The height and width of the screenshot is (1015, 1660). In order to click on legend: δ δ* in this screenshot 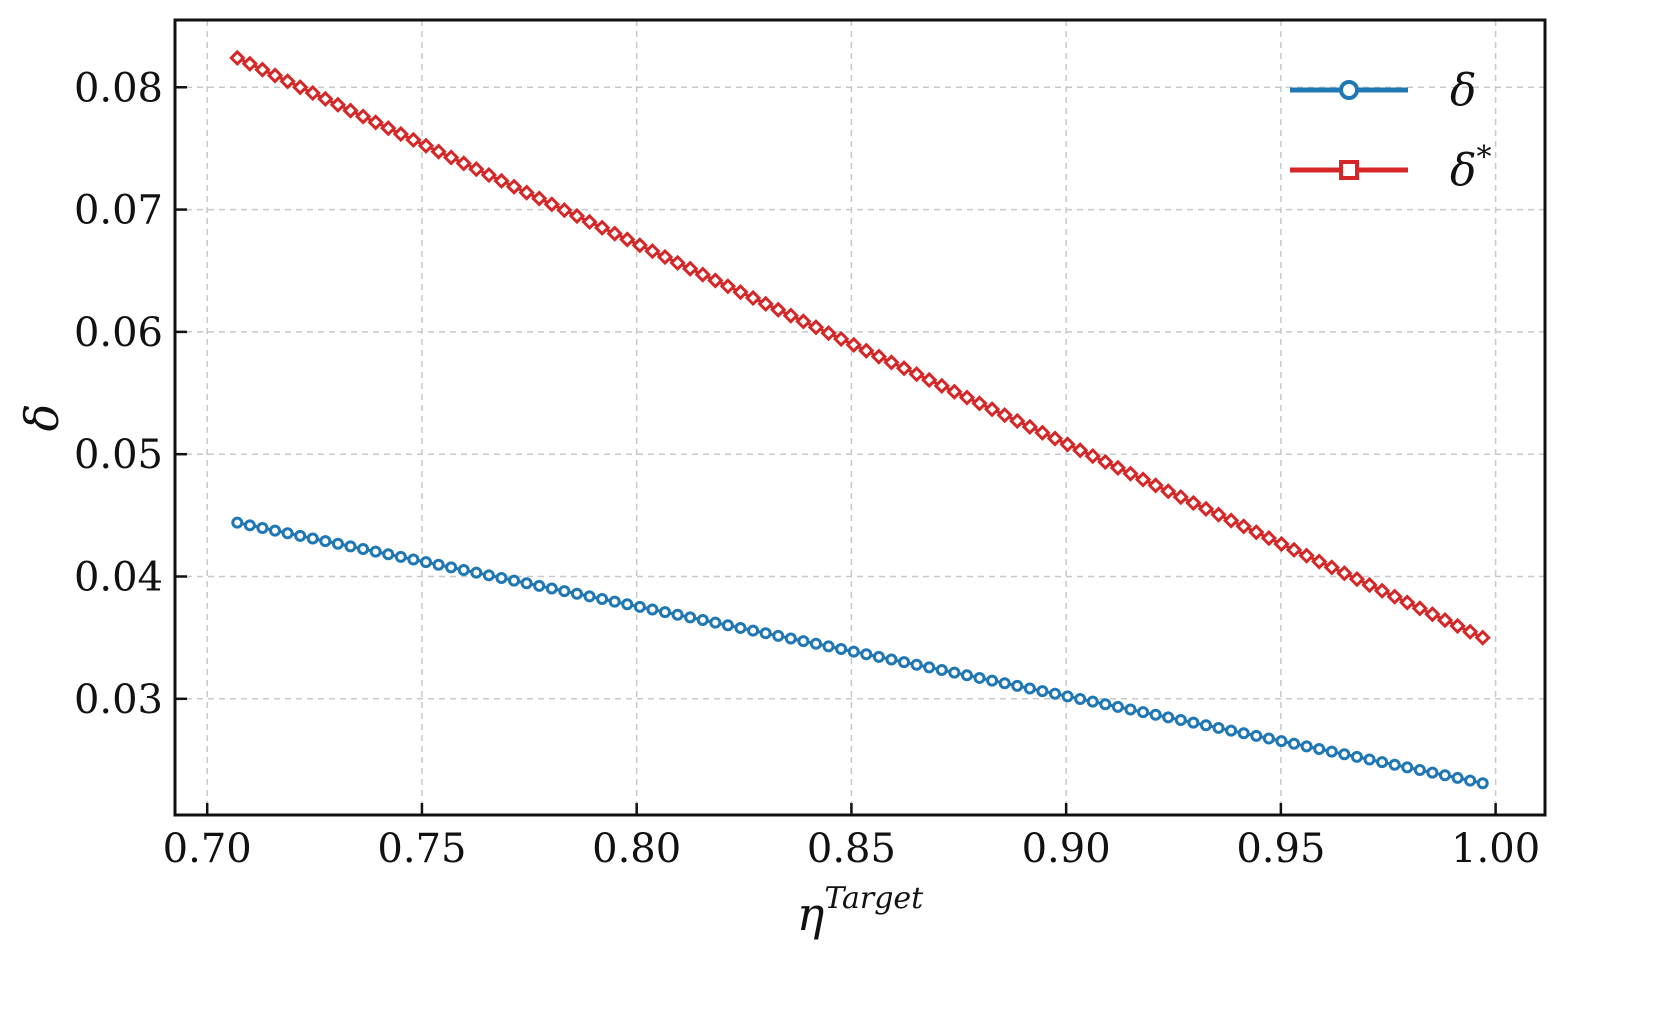, I will do `click(1391, 130)`.